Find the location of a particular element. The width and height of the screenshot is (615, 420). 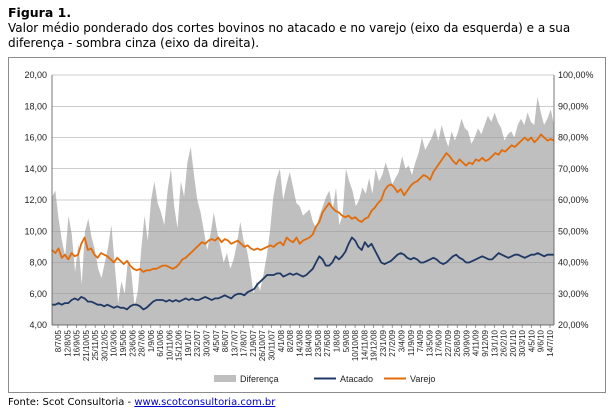

x-tick-label: 4/11/09 is located at coordinates (476, 342).